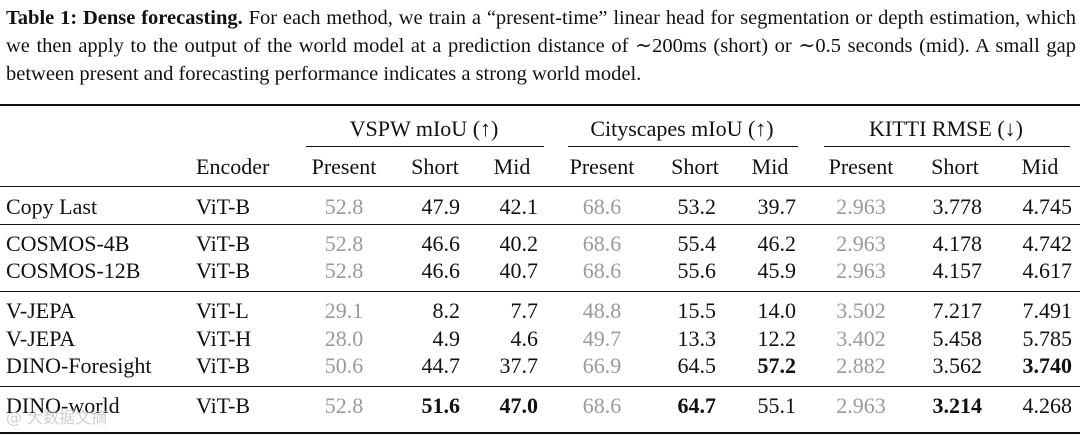  Describe the element at coordinates (861, 310) in the screenshot. I see `table-cell: 3.502` at that location.